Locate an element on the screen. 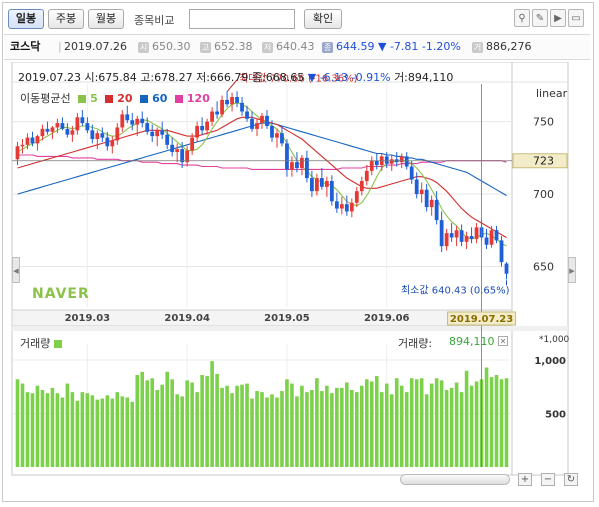 Image resolution: width=599 pixels, height=507 pixels. open-icon: 시 is located at coordinates (143, 47).